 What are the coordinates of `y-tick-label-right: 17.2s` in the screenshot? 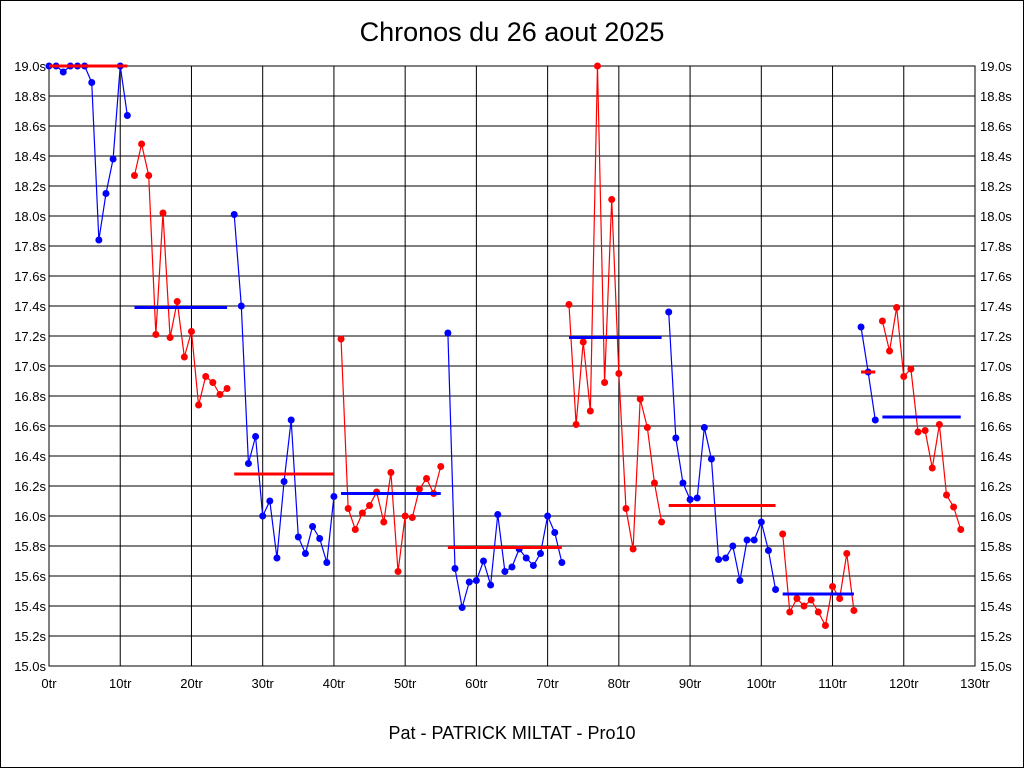 It's located at (996, 336).